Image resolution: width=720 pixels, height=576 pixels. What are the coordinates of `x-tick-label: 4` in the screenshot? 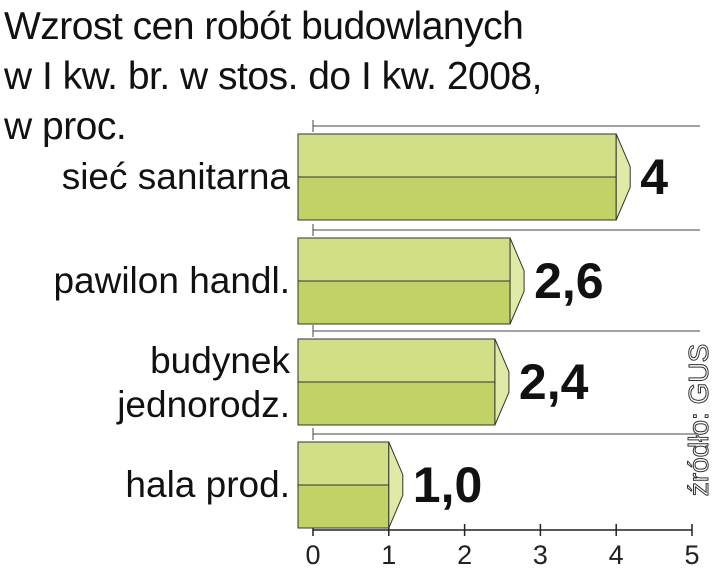 It's located at (616, 555).